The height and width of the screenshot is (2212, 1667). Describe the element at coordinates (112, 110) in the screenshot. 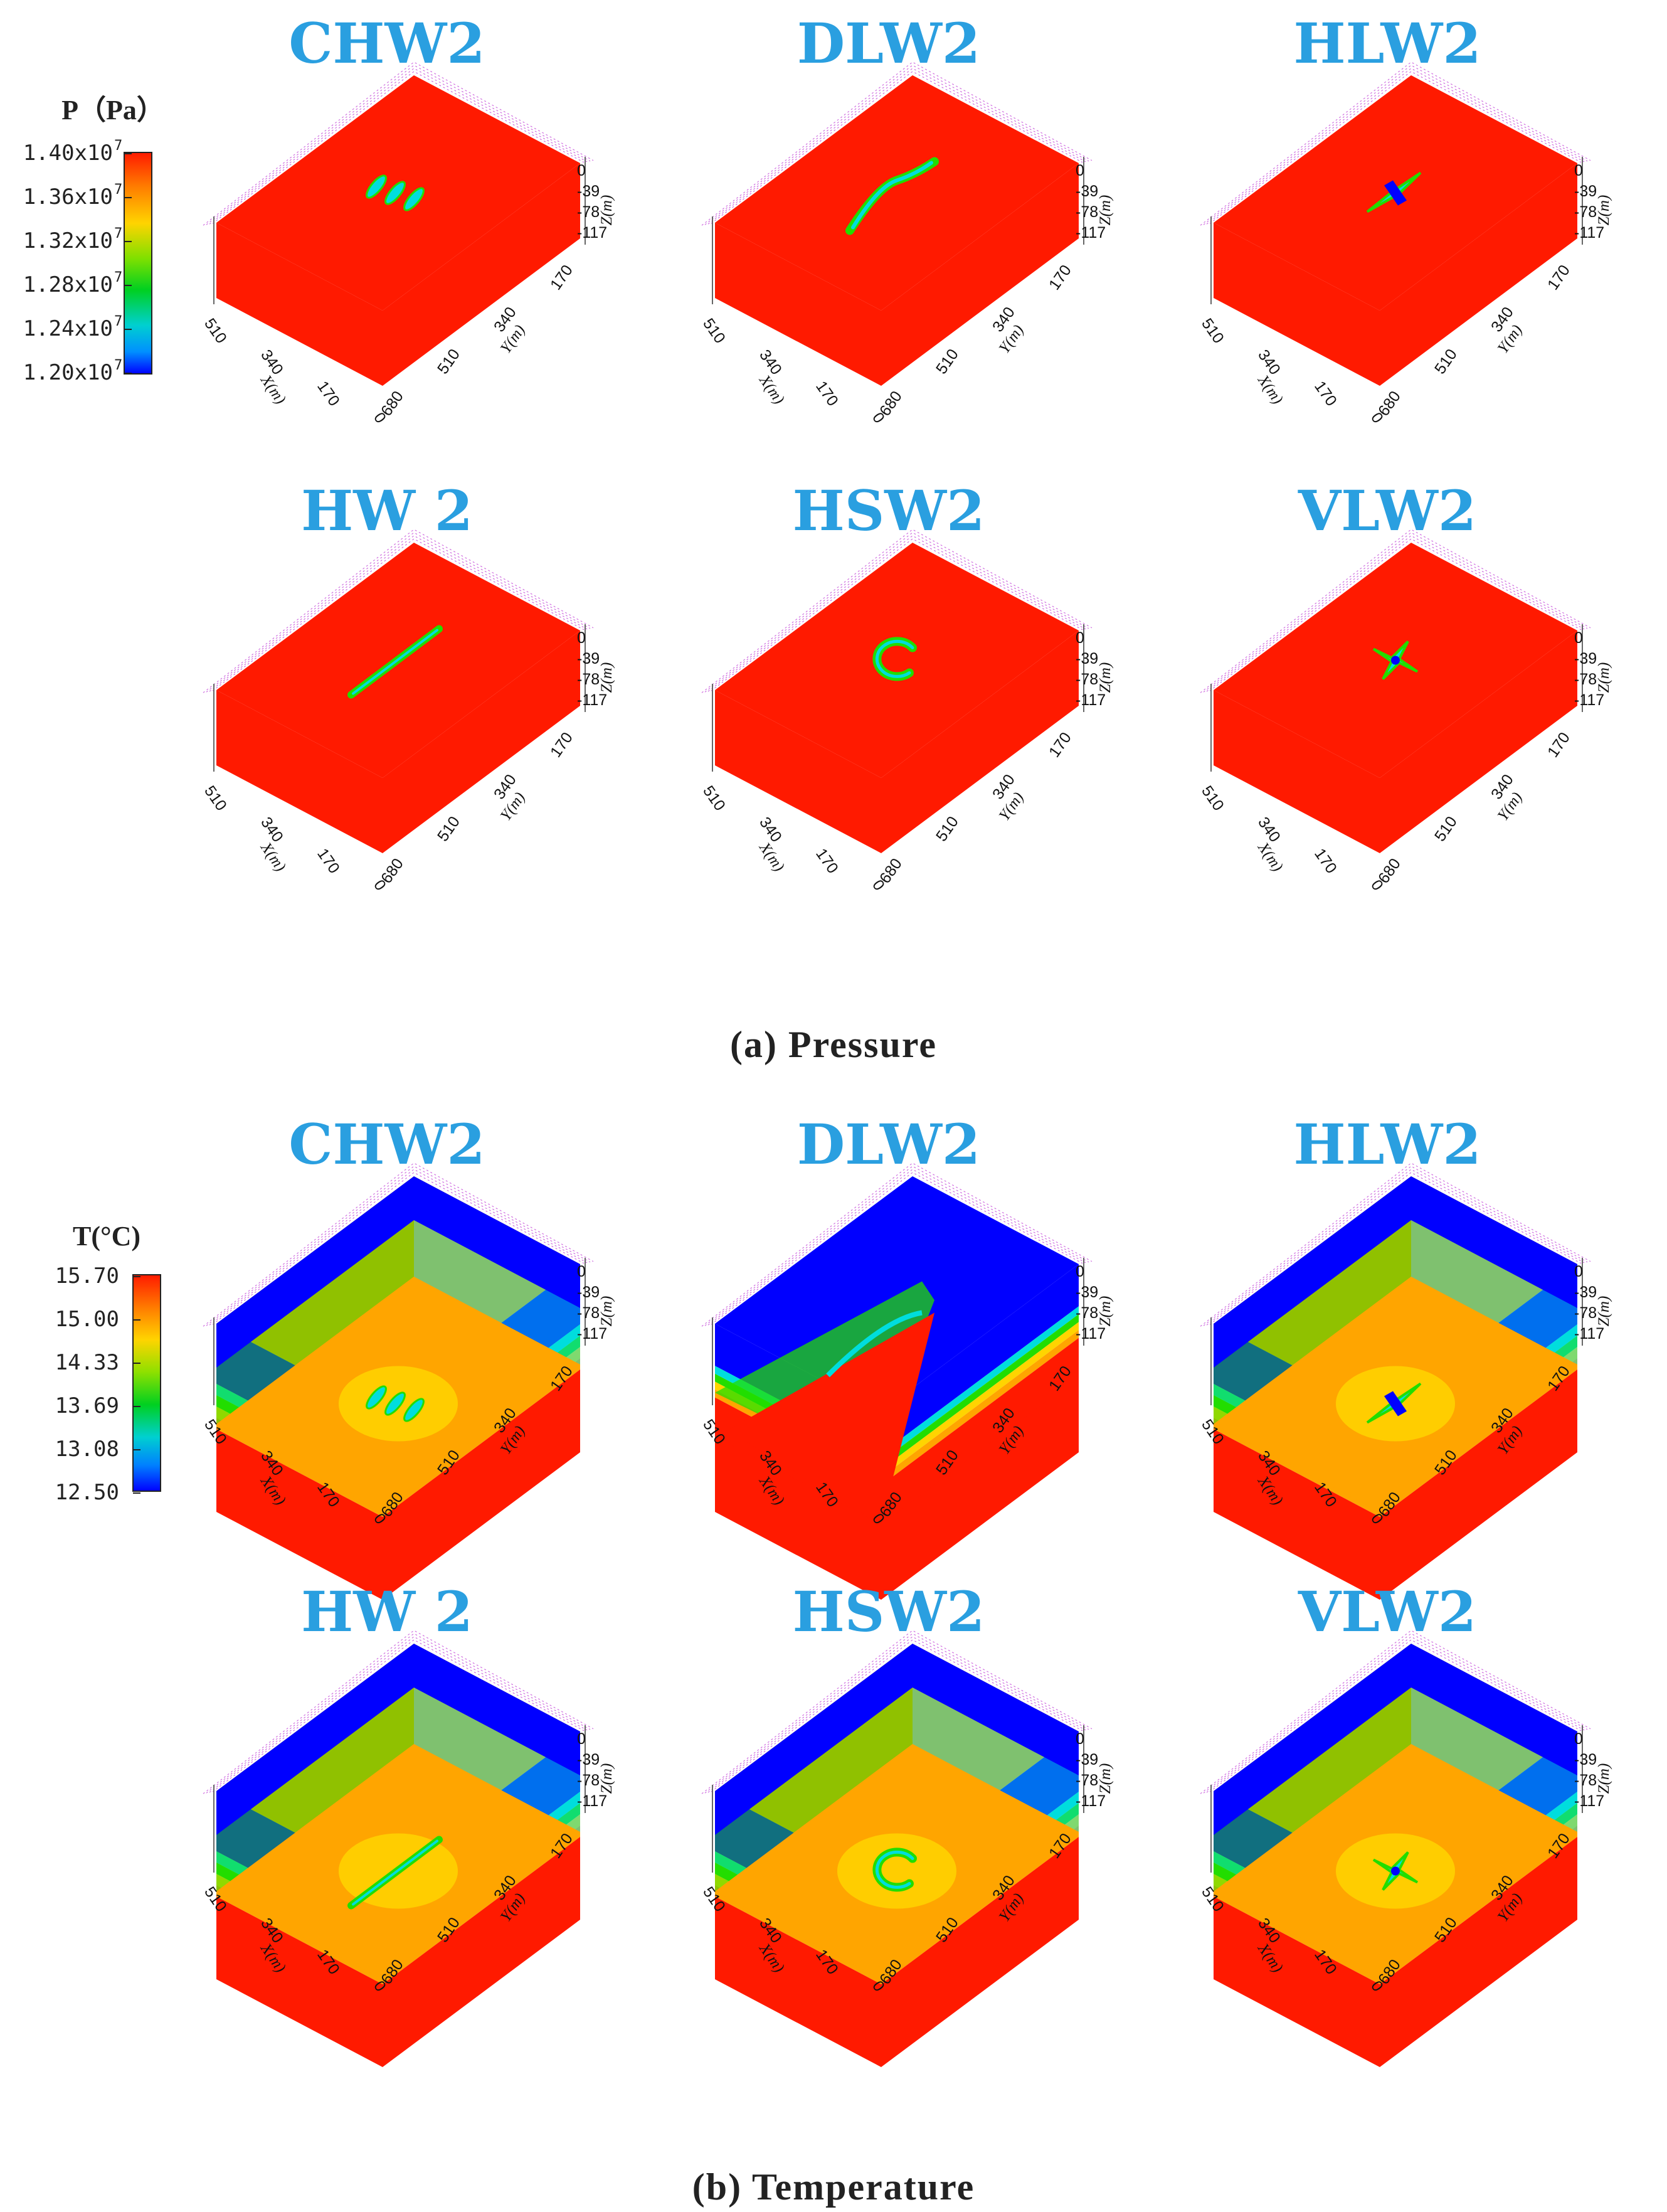

I see `colorbar-pressure-title: P（Pa）` at that location.